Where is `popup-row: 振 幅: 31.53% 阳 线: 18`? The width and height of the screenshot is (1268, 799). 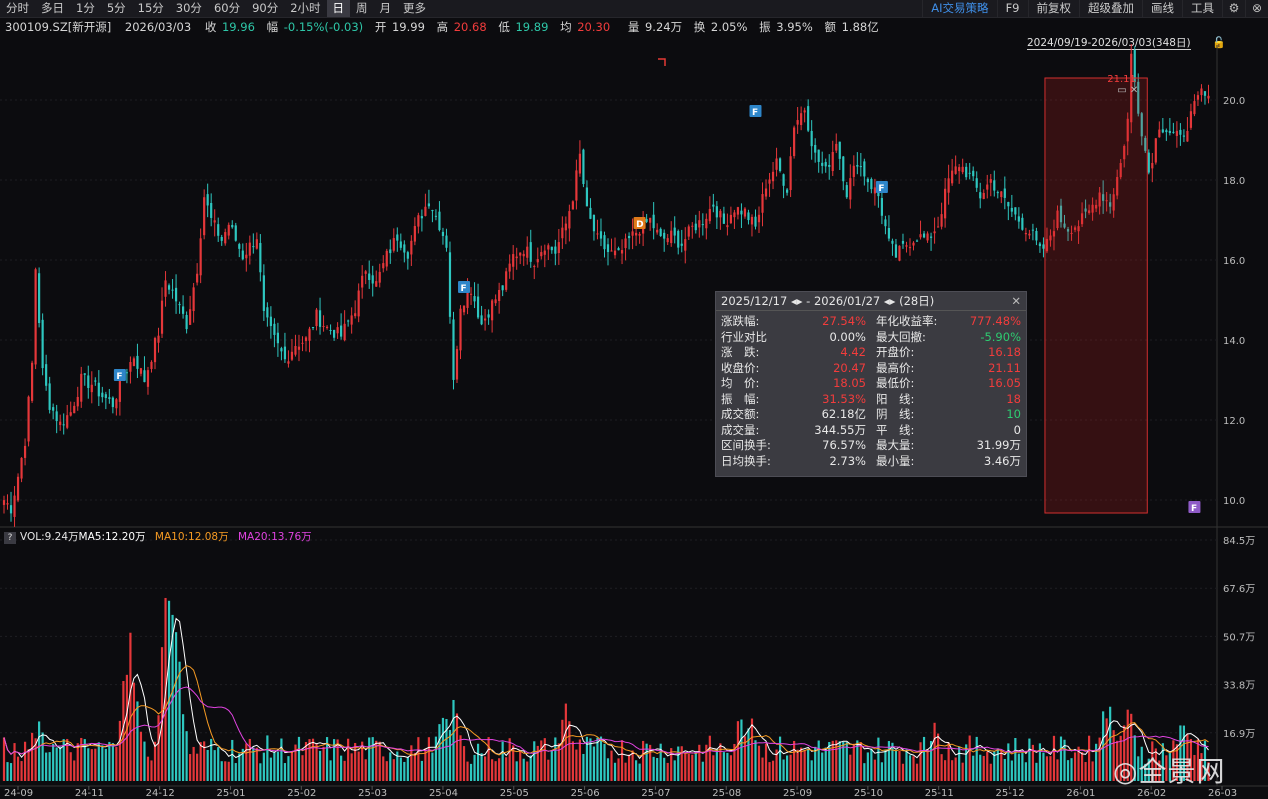
popup-row: 振 幅: 31.53% 阳 线: 18 is located at coordinates (871, 399).